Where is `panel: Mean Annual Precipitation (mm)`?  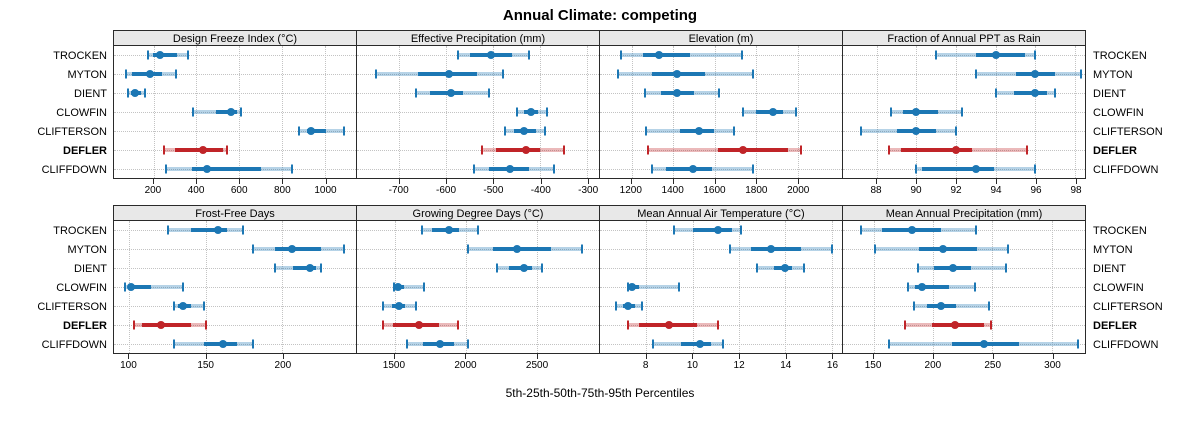
panel: Mean Annual Precipitation (mm) is located at coordinates (964, 279).